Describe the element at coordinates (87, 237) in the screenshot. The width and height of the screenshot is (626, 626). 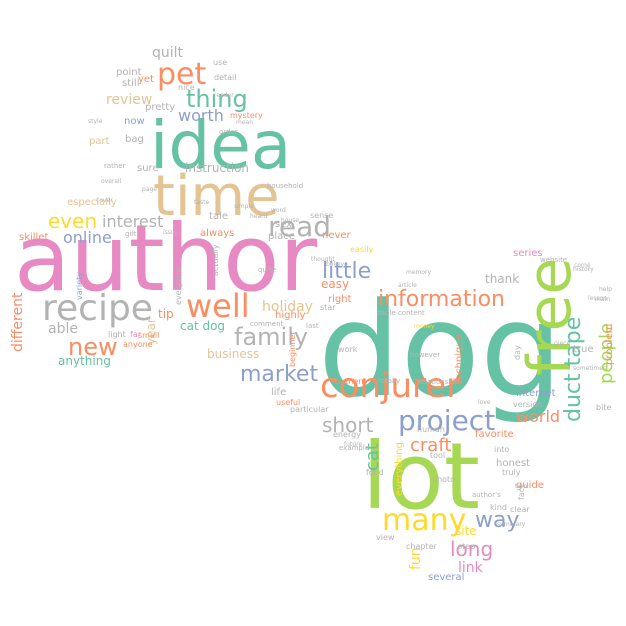
I see `word-online: online` at that location.